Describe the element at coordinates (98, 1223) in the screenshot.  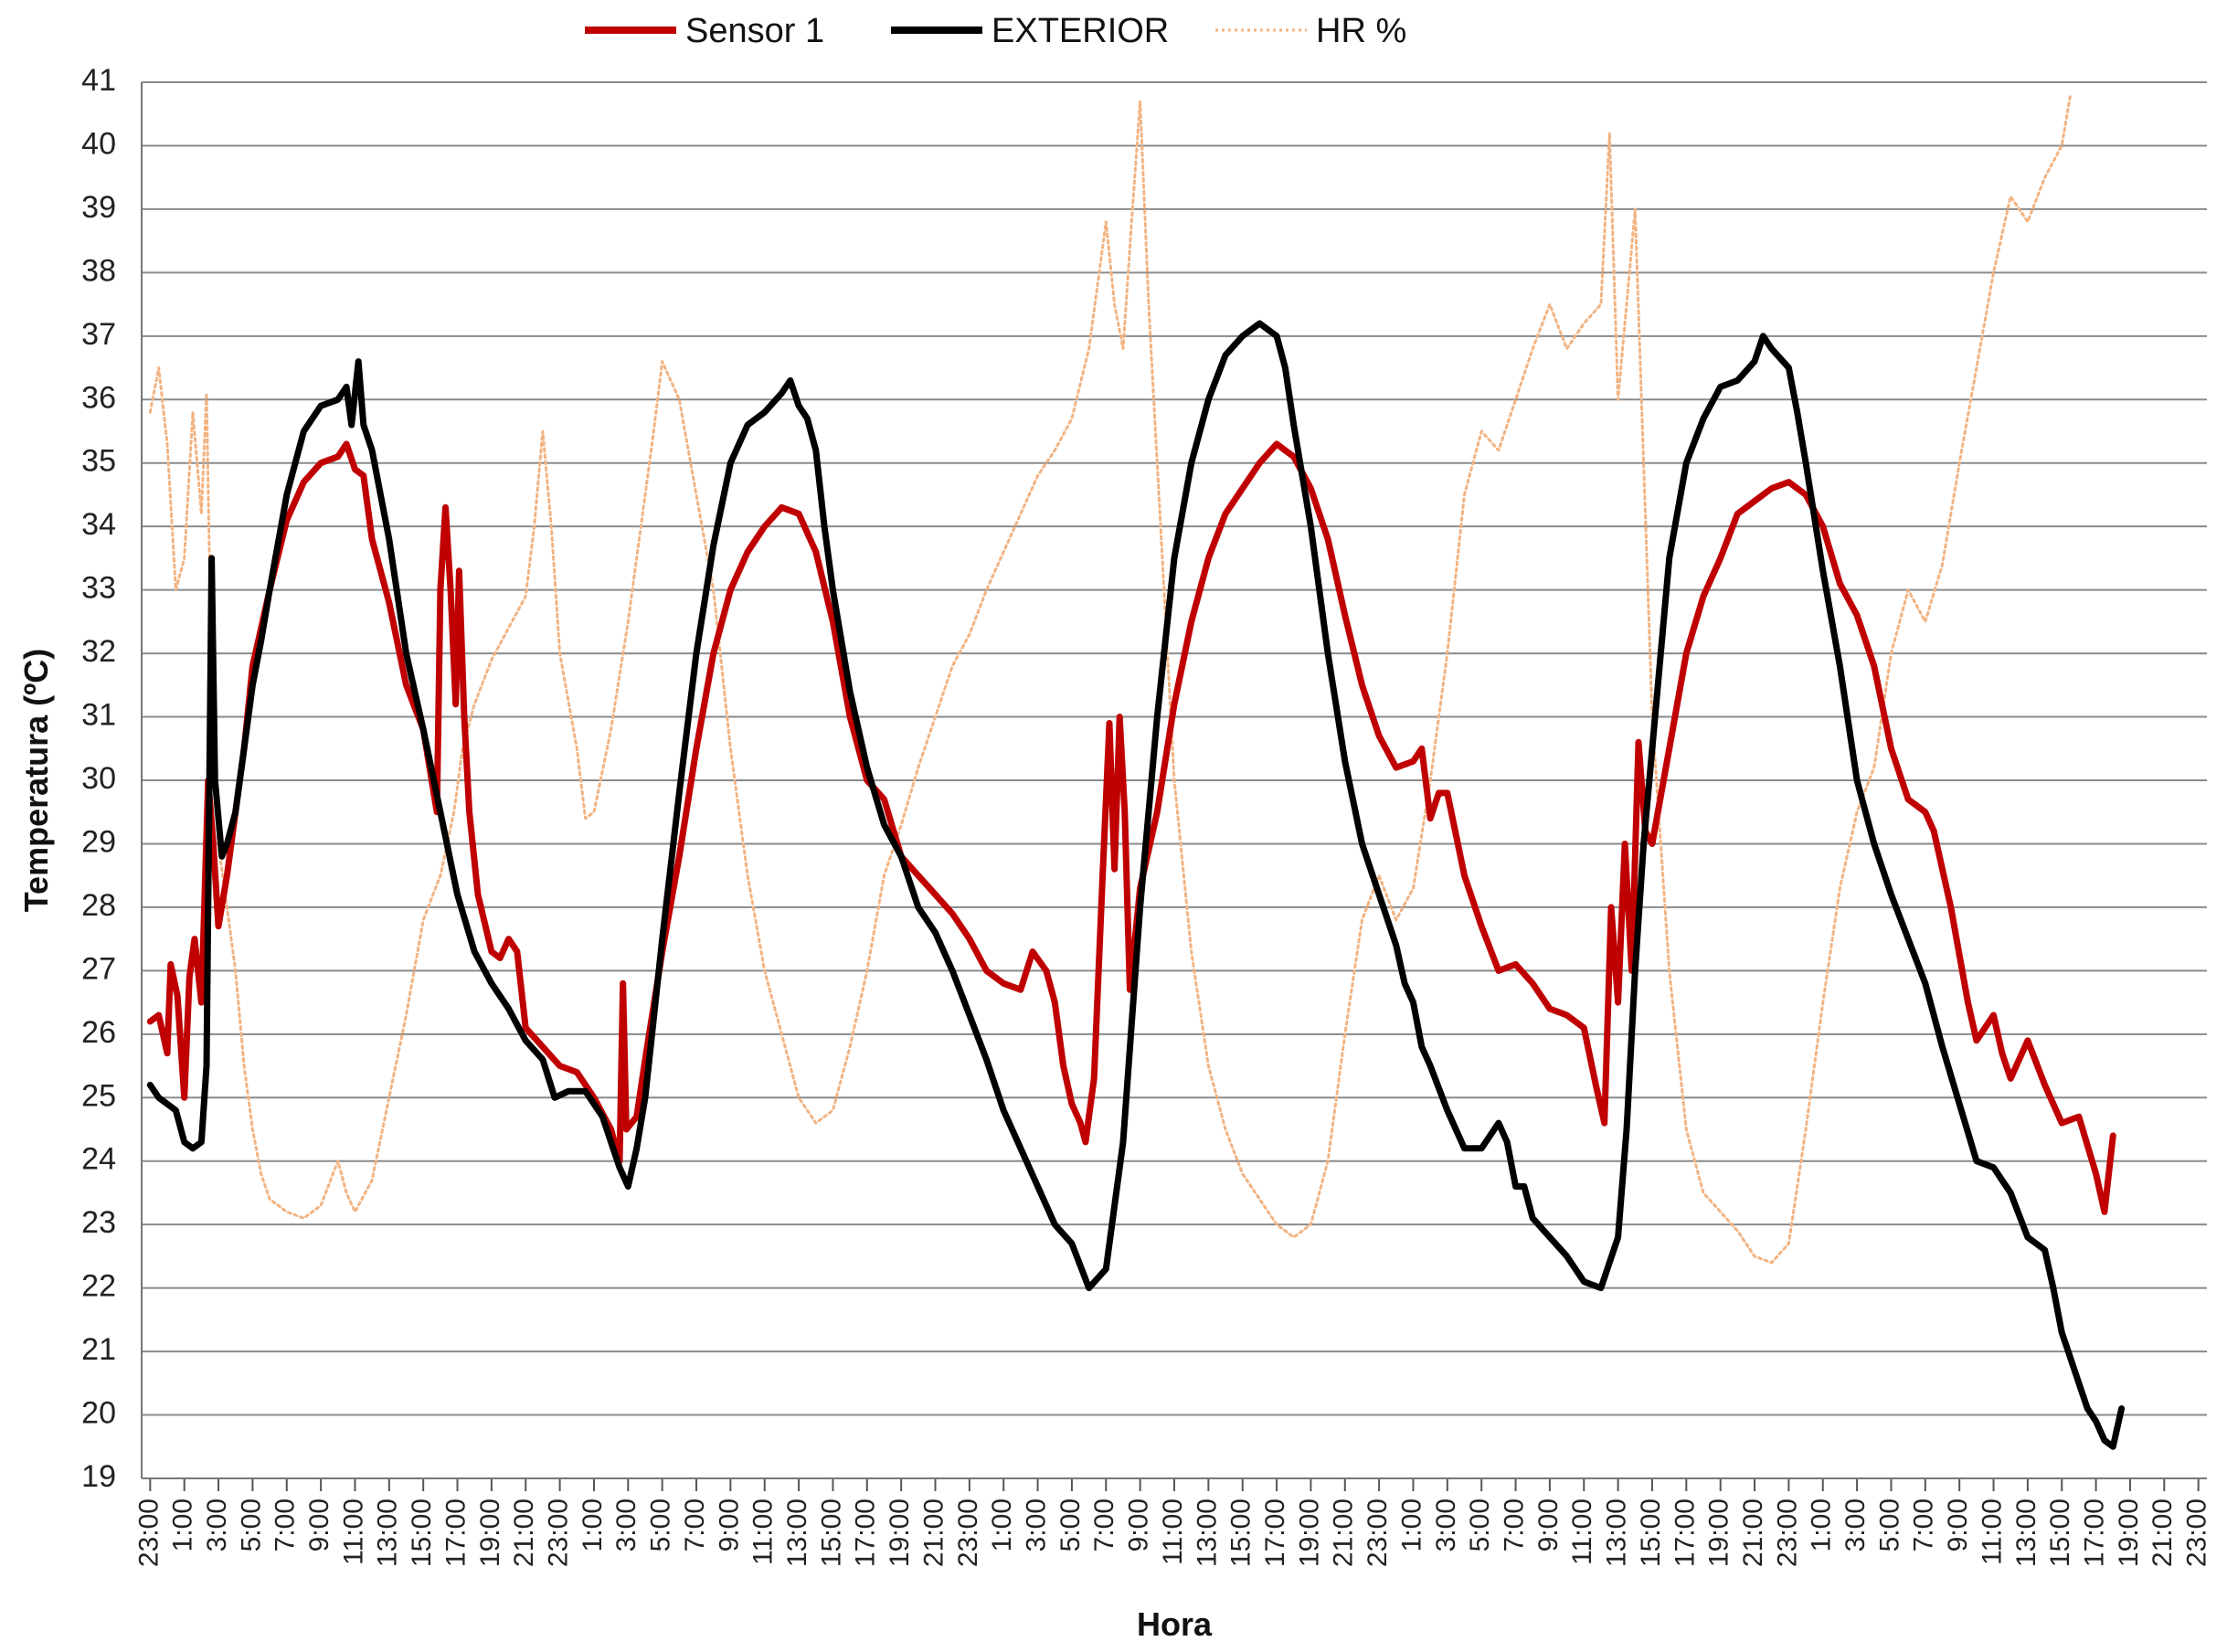
I see `y-tick-label: 23` at that location.